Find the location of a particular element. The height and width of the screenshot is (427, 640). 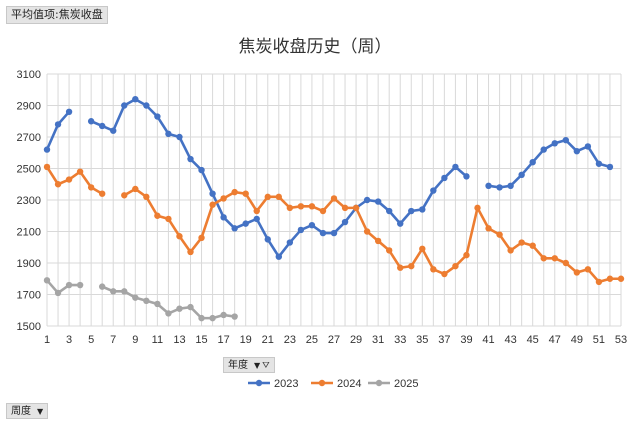

year-field-button: 年度 ▼ ⛛ is located at coordinates (249, 365).